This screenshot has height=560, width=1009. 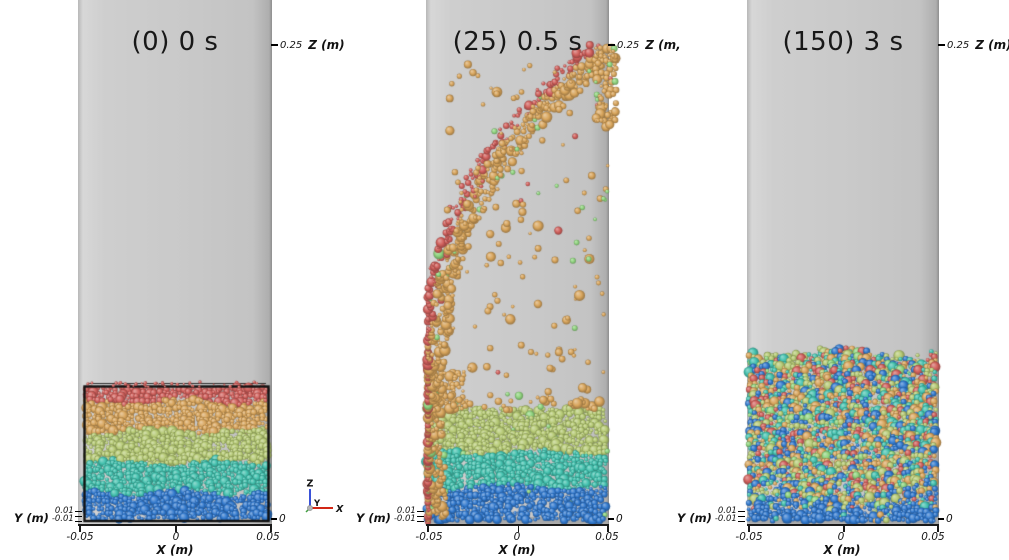 What do you see at coordinates (175, 528) in the screenshot?
I see `frame0-x-axis` at bounding box center [175, 528].